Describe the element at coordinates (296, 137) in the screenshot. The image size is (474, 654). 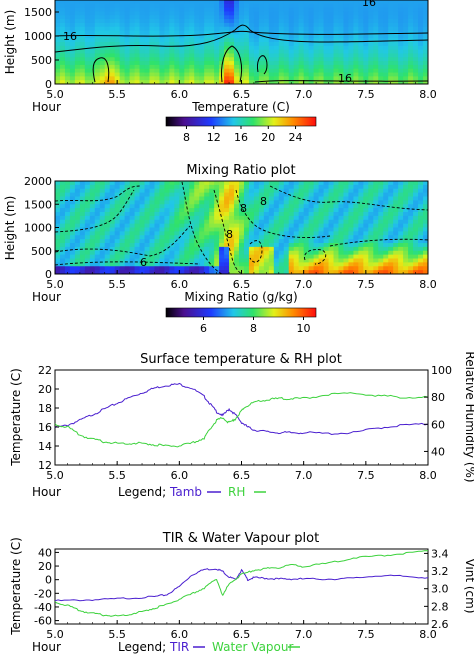
I see `colorbar-tick-label: 24` at that location.